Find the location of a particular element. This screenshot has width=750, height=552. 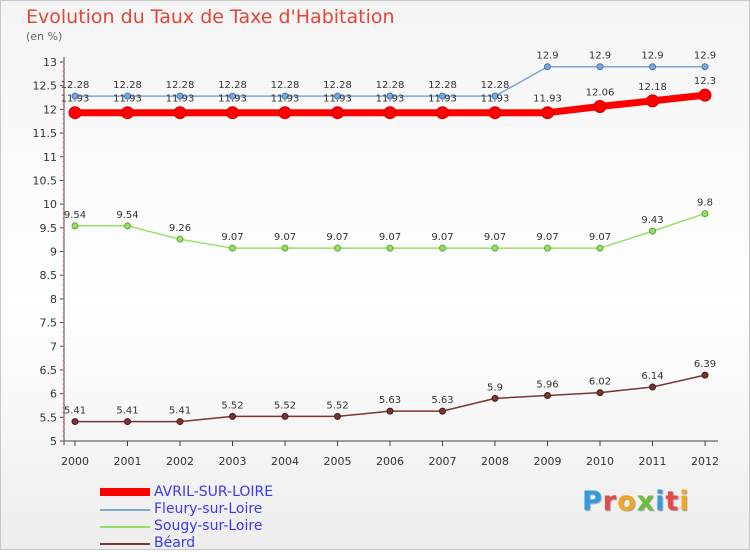

y-tick-label: 10 is located at coordinates (50, 204).